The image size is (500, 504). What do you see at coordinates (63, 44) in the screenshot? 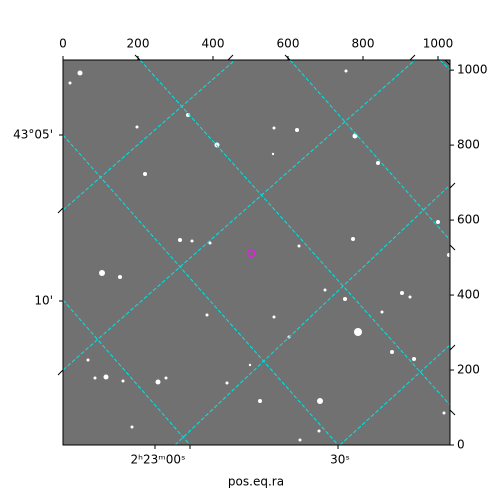
I see `x-tick-label: 0` at bounding box center [63, 44].